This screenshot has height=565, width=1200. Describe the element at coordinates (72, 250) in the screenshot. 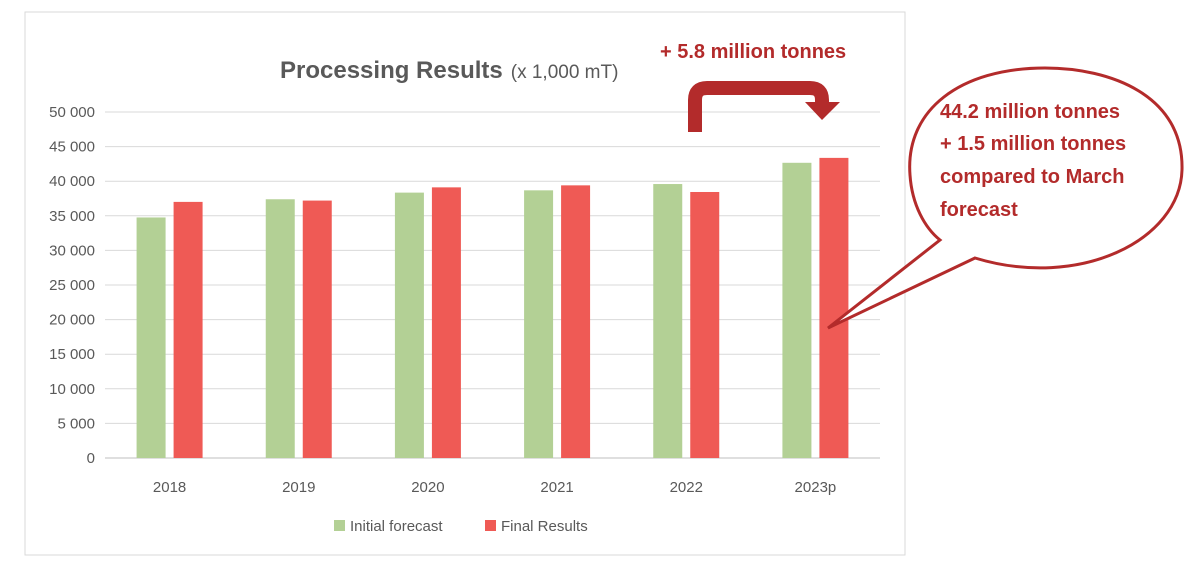

I see `y-tick-label: 30 000` at that location.